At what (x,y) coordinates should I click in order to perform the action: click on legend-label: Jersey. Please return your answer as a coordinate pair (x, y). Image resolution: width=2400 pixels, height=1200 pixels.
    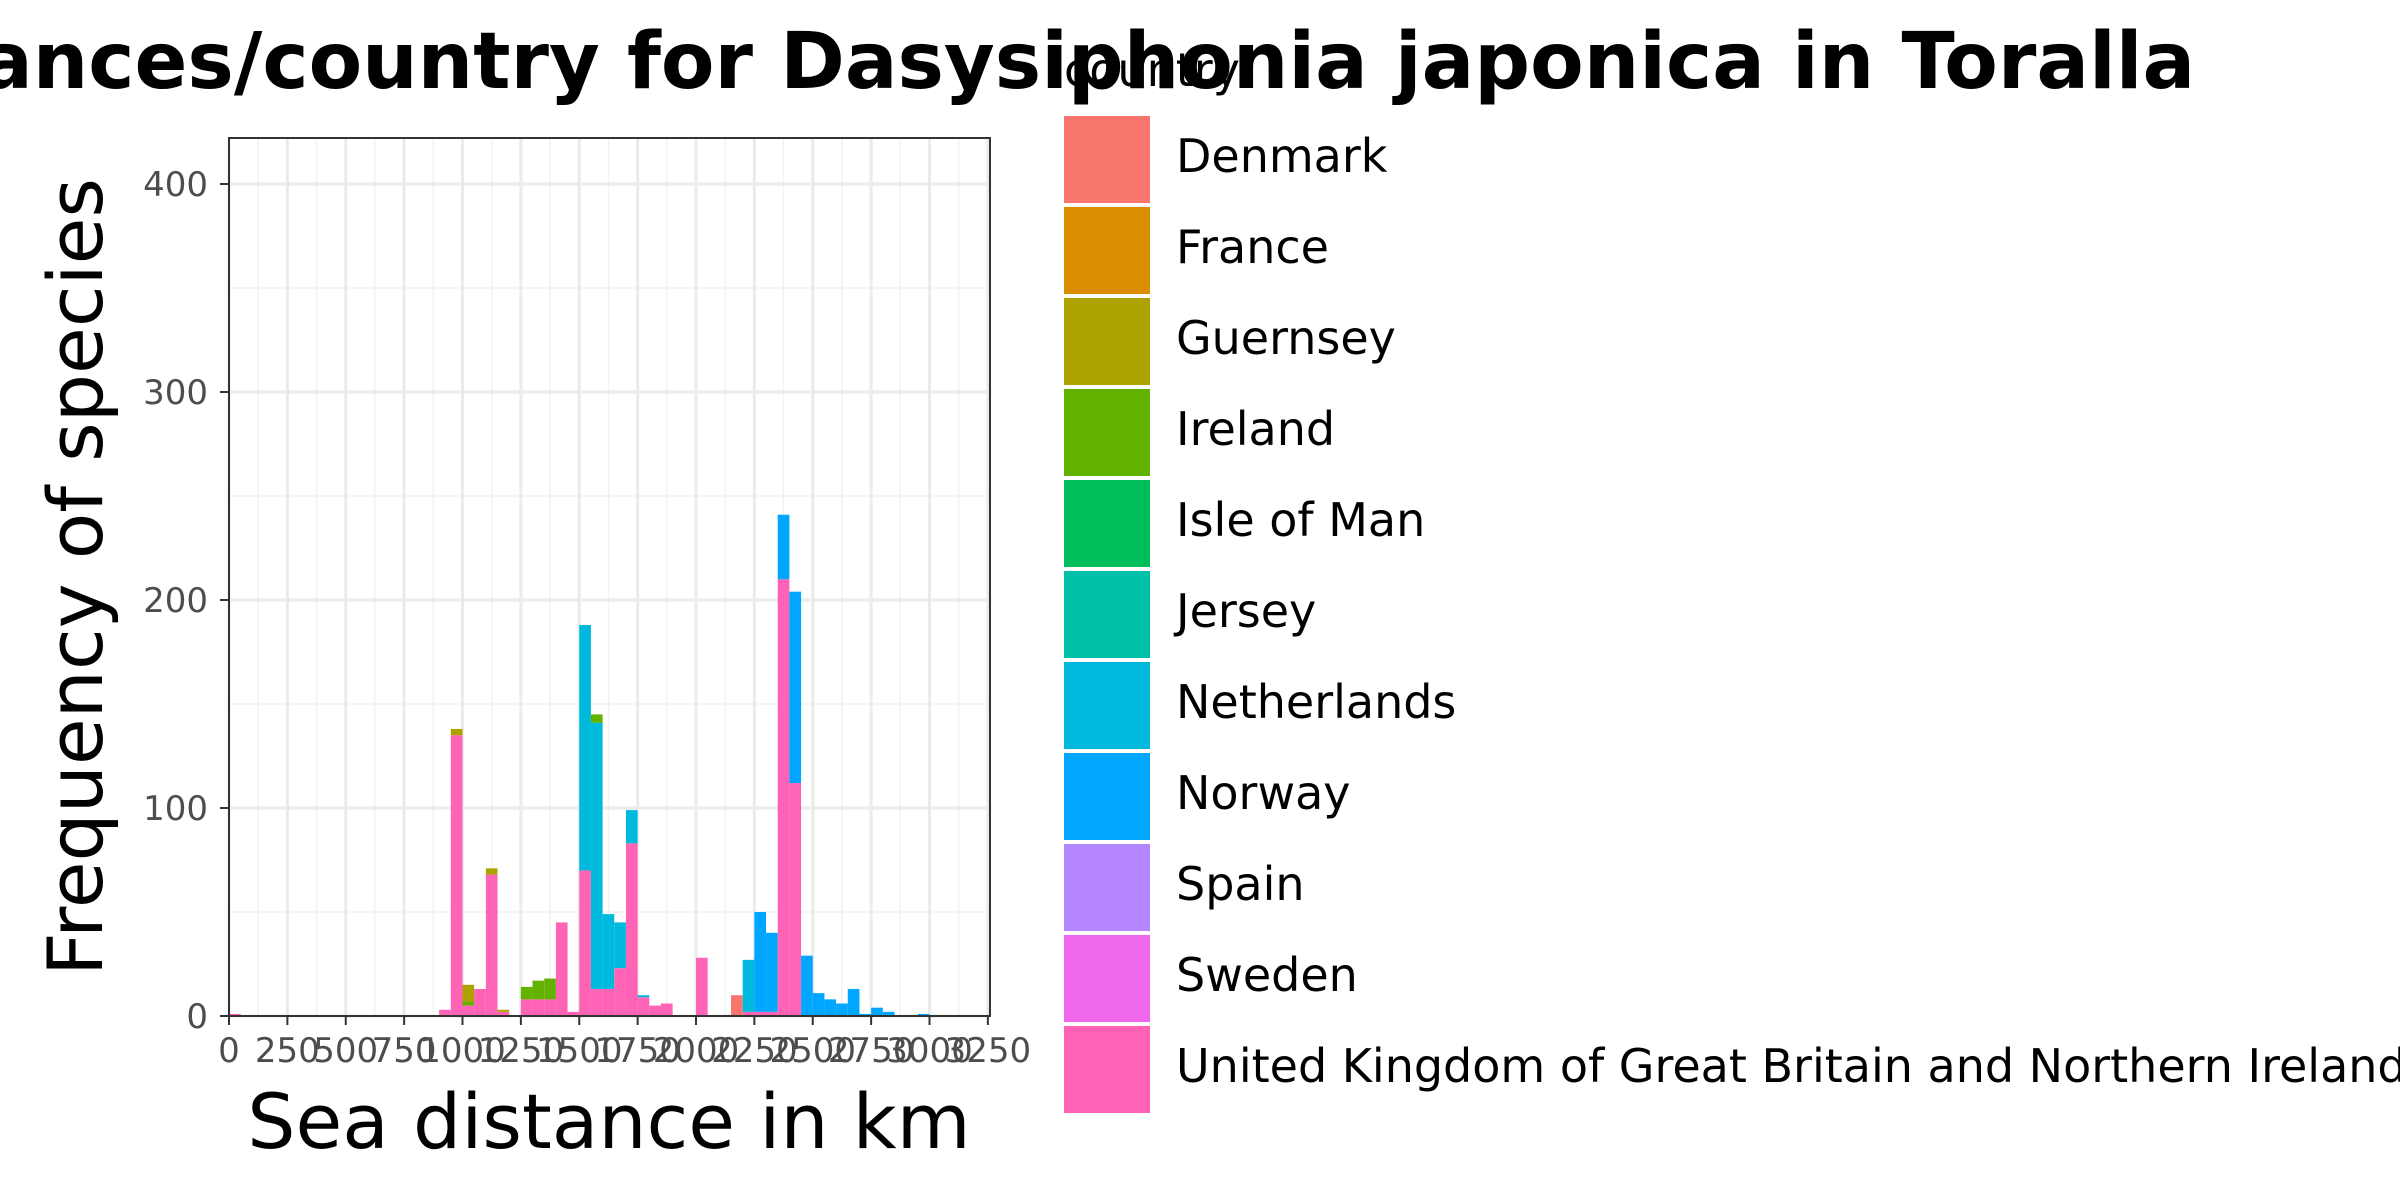
    Looking at the image, I should click on (1244, 611).